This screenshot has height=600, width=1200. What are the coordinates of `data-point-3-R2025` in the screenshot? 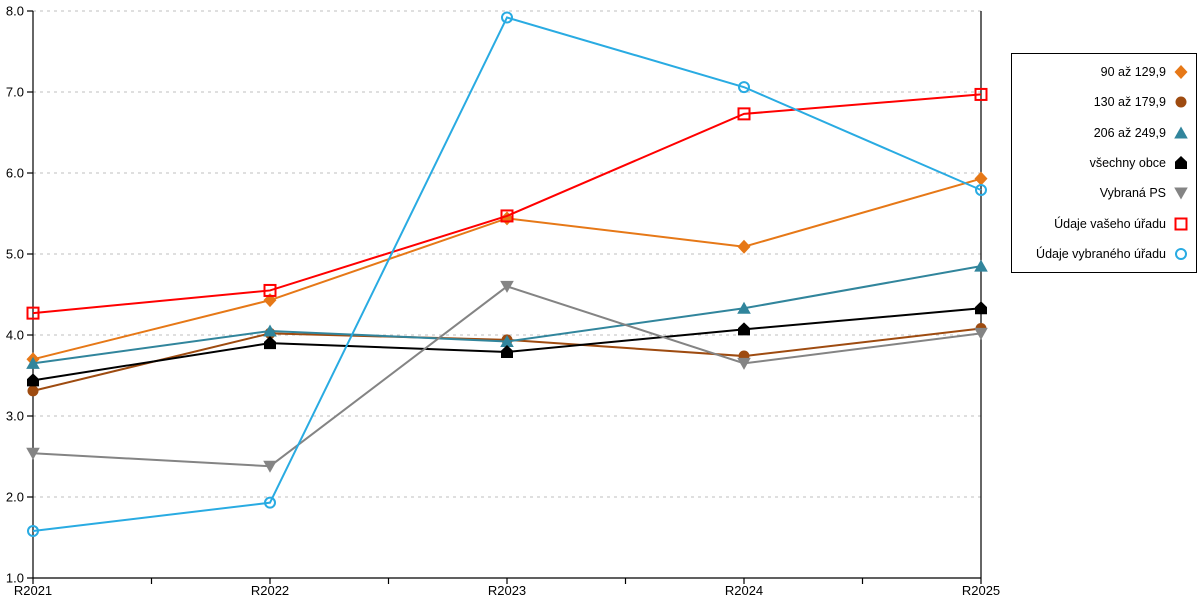 It's located at (981, 308).